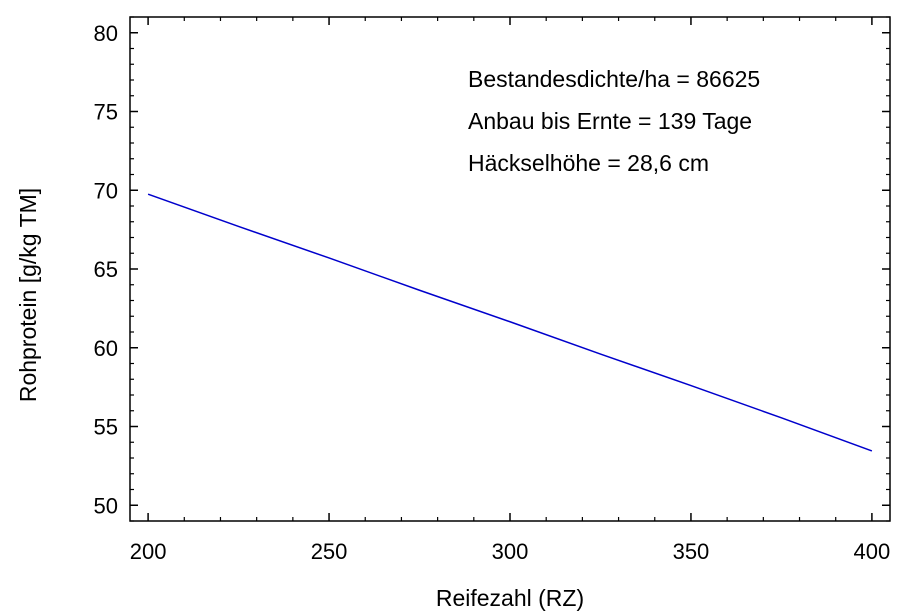 Image resolution: width=897 pixels, height=614 pixels. Describe the element at coordinates (106, 427) in the screenshot. I see `y-tick-label: 55` at that location.